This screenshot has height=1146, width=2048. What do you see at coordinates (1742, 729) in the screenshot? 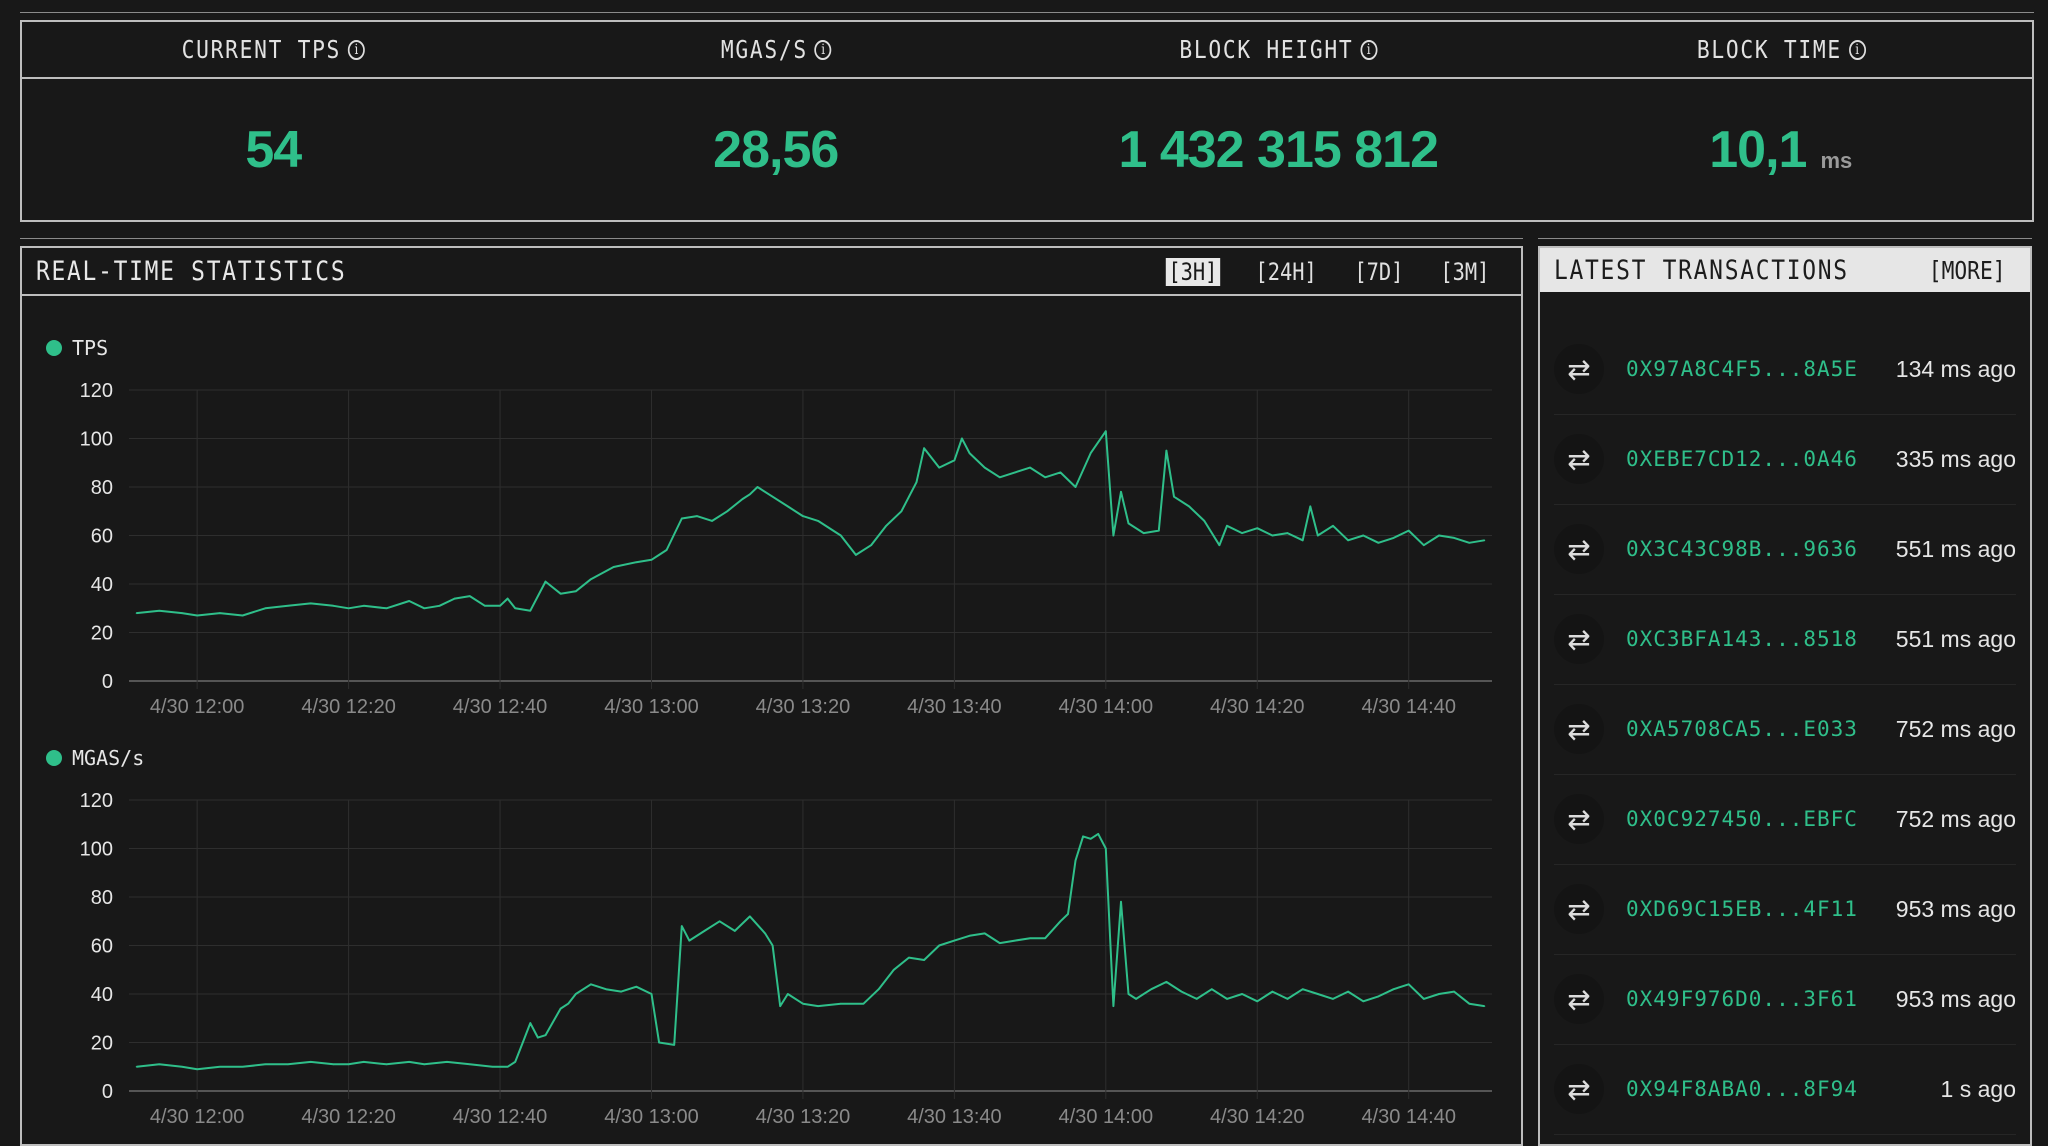
I see `transaction-hash: 0XA5708CA5...E033` at bounding box center [1742, 729].